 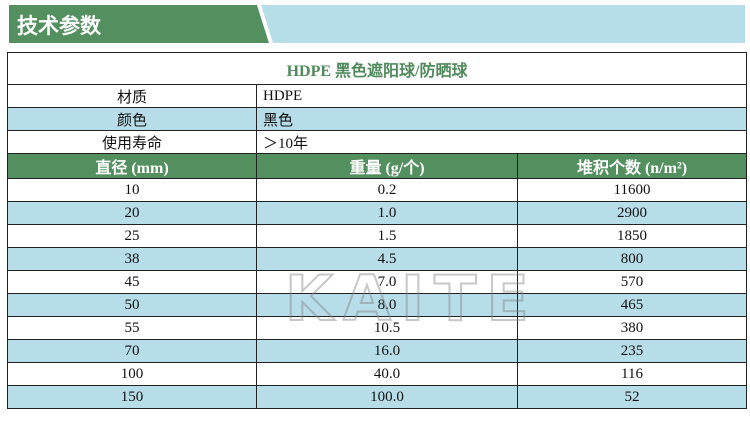 I want to click on header-diameter: 直径 (mm), so click(x=132, y=166).